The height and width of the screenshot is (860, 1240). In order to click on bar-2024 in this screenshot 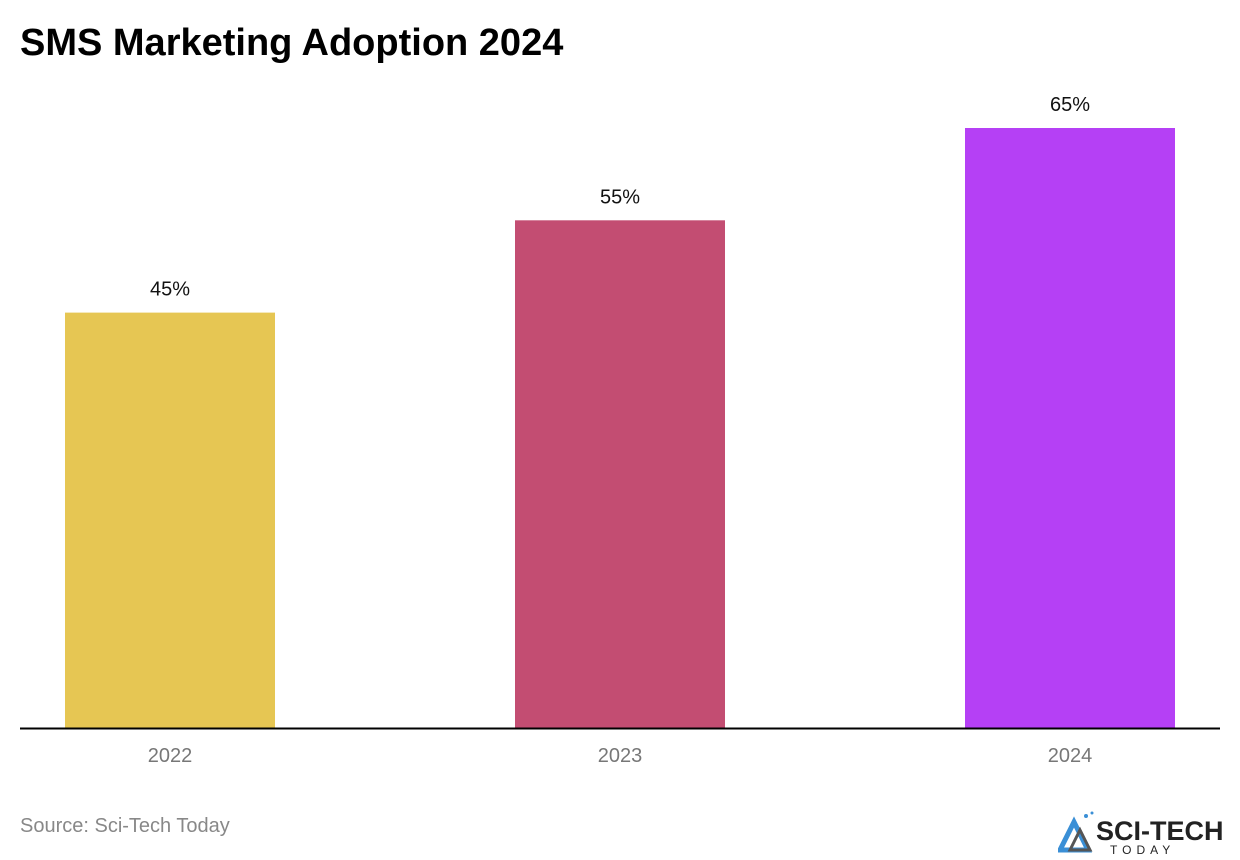, I will do `click(1070, 428)`.